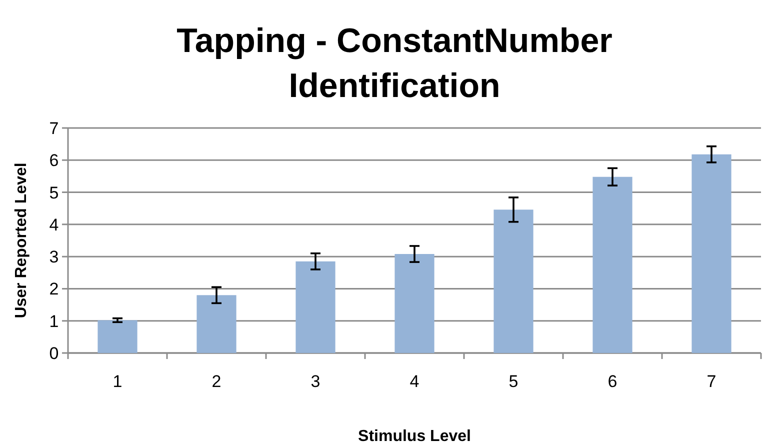  Describe the element at coordinates (54, 321) in the screenshot. I see `y-tick-label: 1` at that location.